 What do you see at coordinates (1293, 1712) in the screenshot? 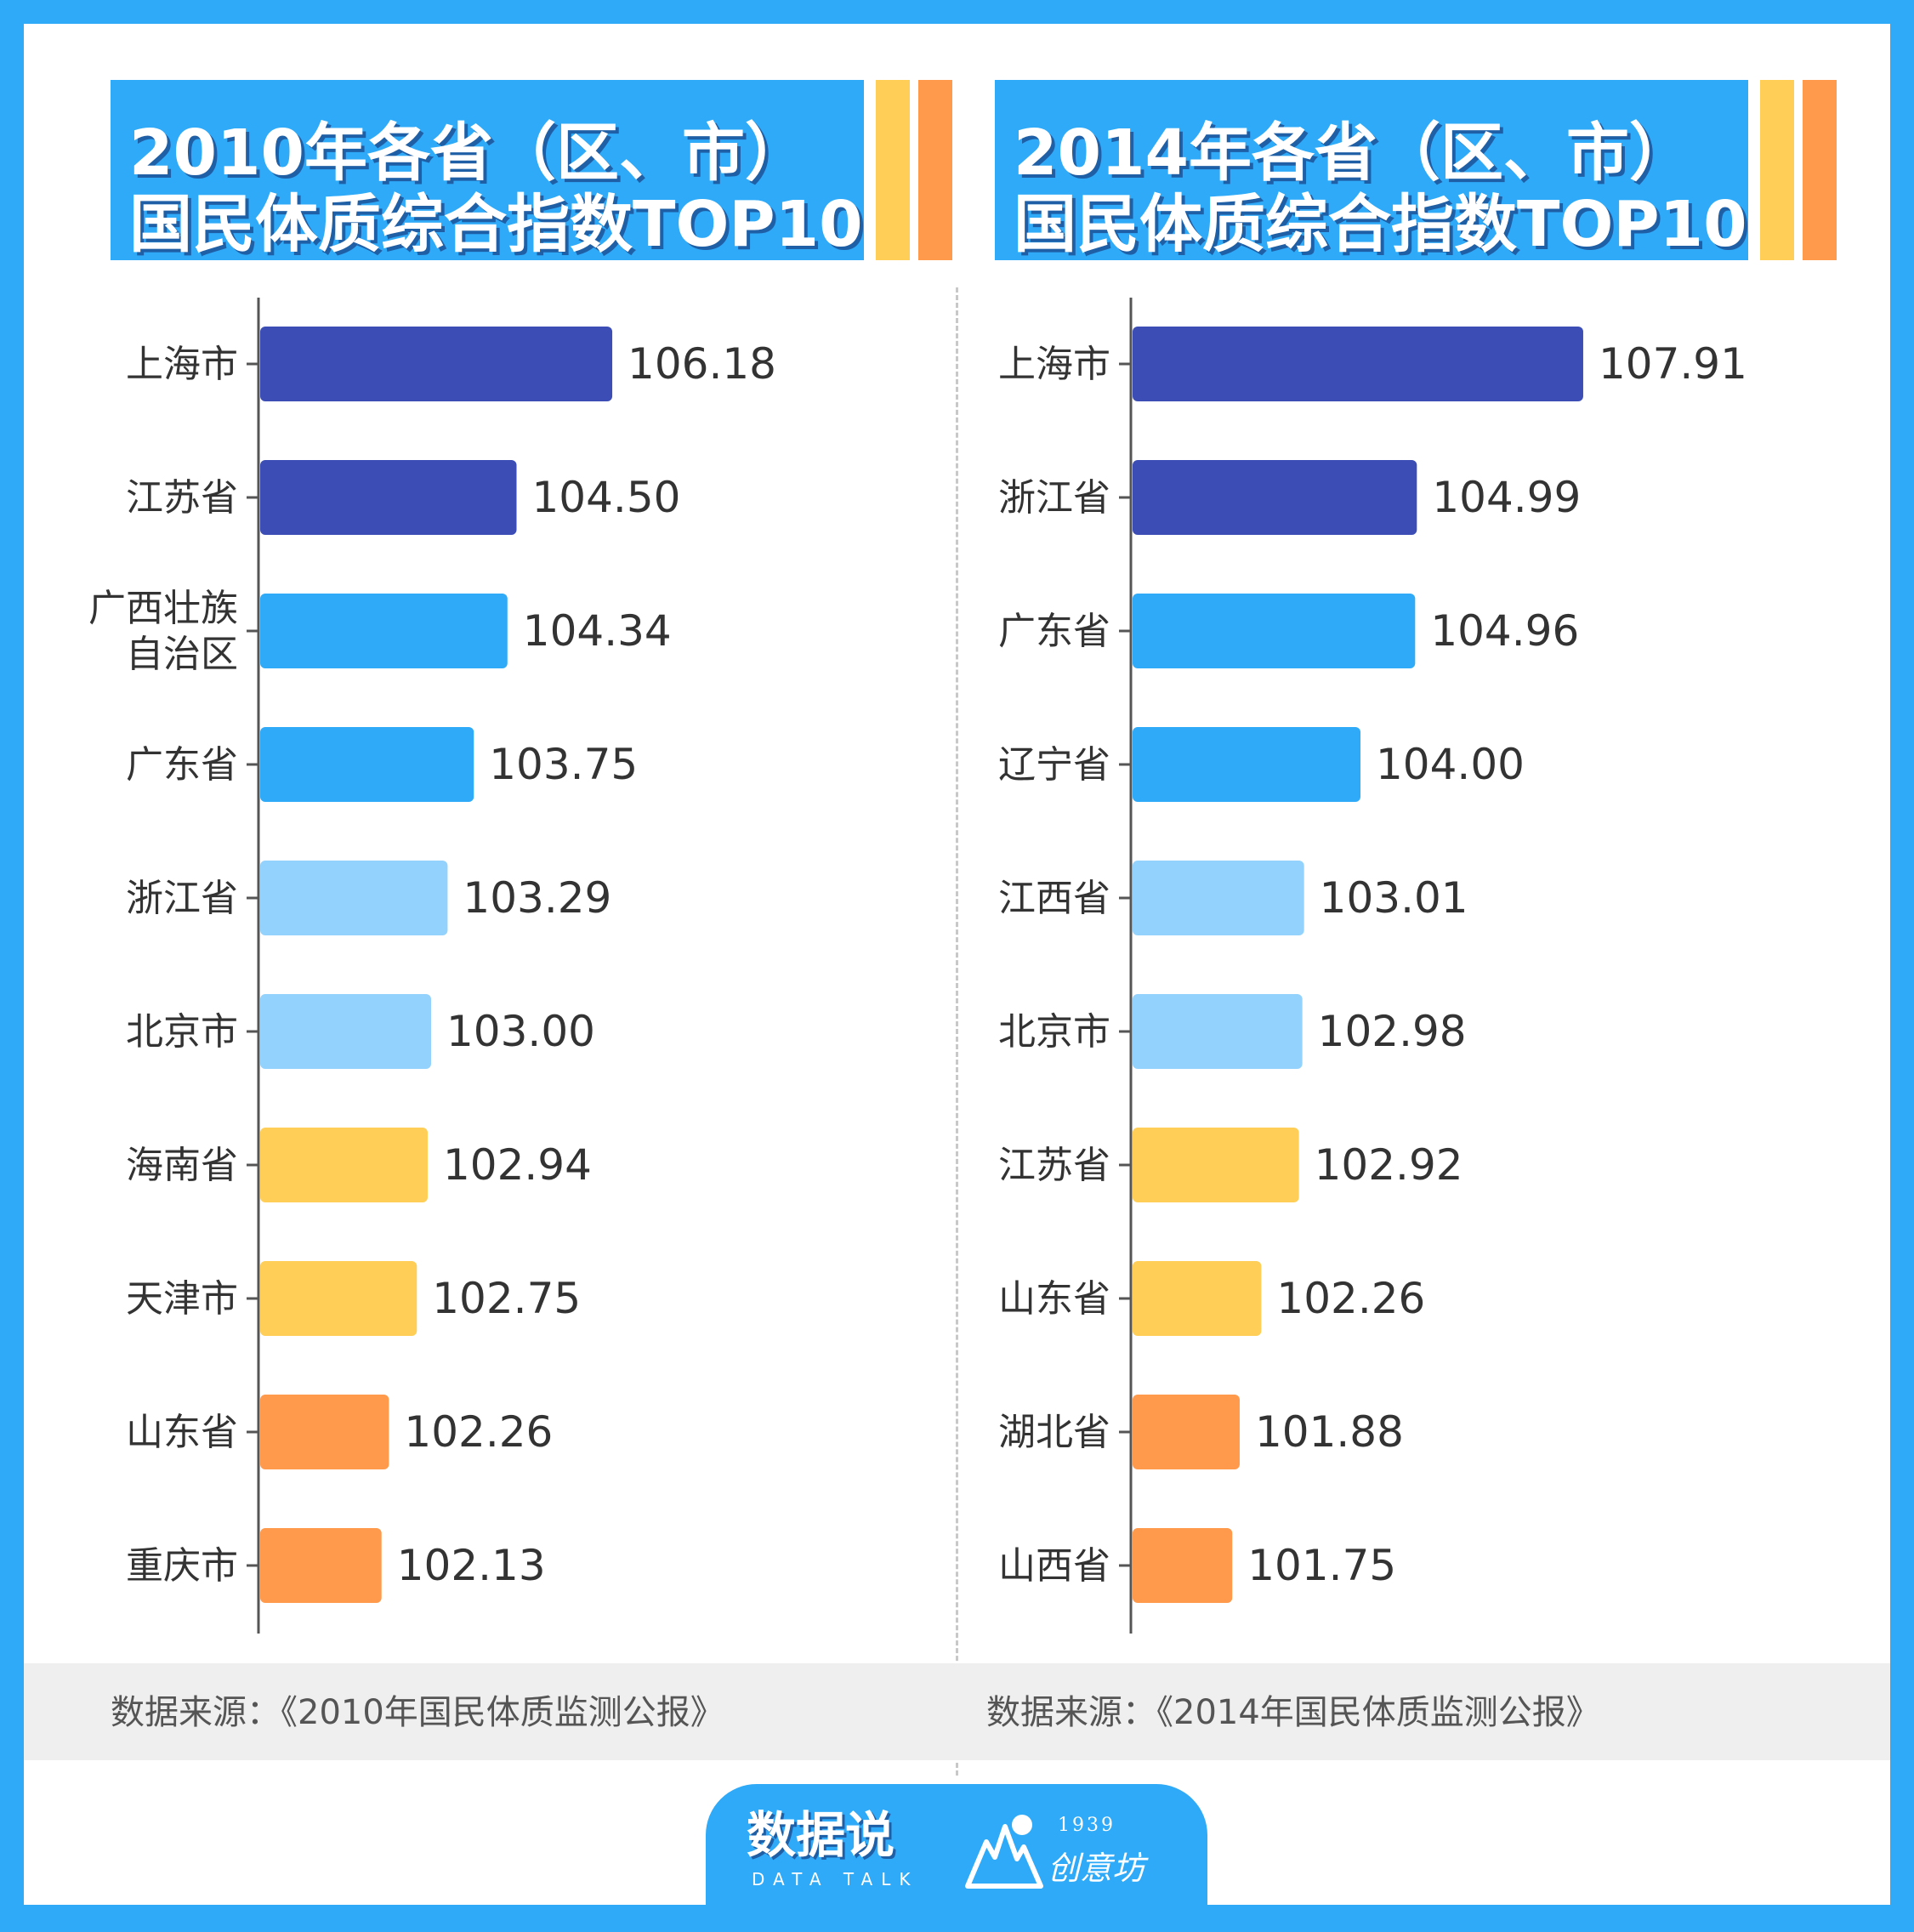
I see `source-note-2014: 数据来源：《2014年国民体质监测公报》` at bounding box center [1293, 1712].